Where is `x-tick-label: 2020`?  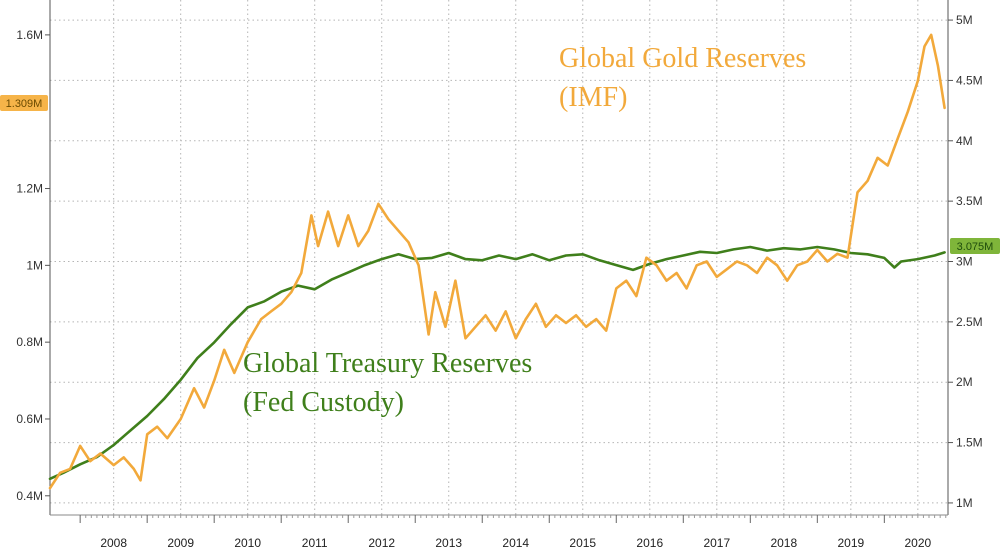 x-tick-label: 2020 is located at coordinates (917, 543).